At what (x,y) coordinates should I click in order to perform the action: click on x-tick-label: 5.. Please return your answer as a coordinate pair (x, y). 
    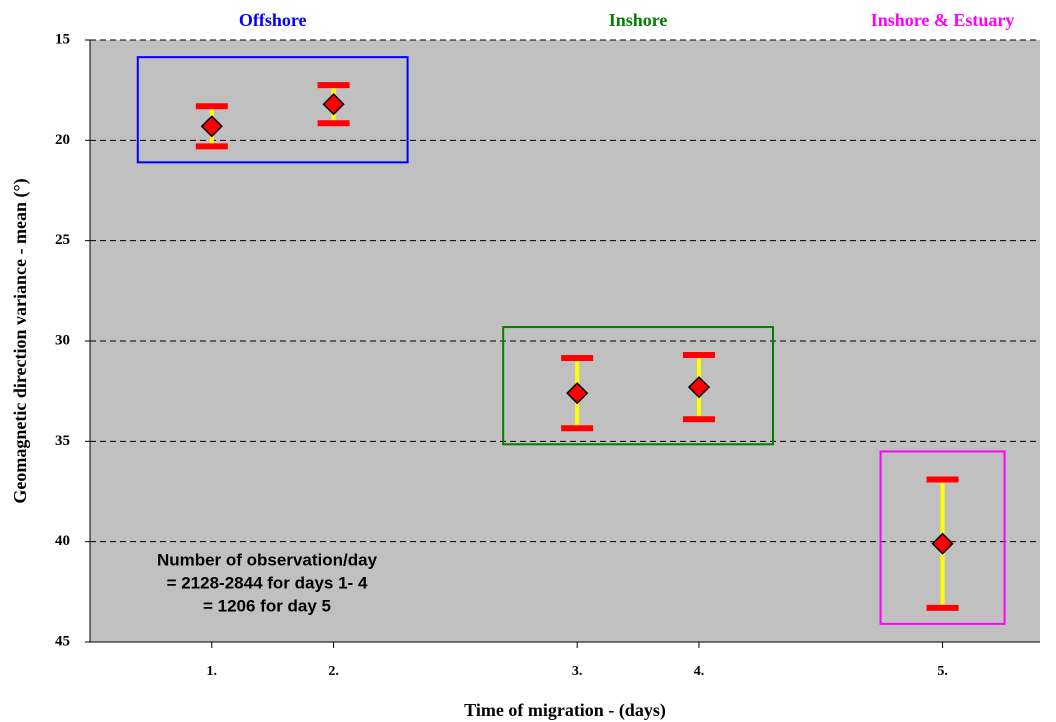
    Looking at the image, I should click on (942, 671).